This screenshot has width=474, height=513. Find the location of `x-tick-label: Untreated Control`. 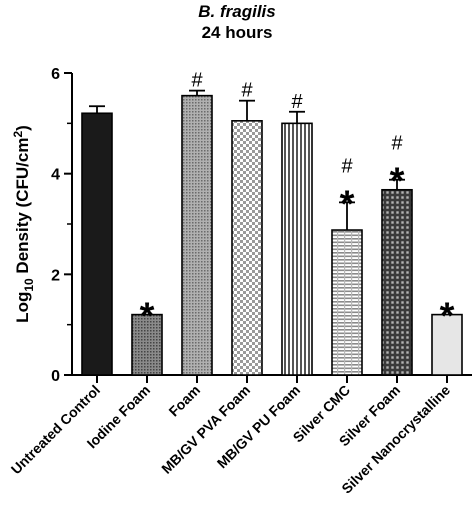

x-tick-label: Untreated Control is located at coordinates (55, 429).